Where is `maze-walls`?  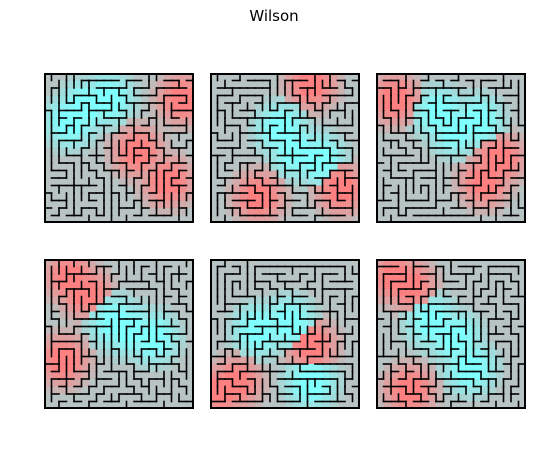 maze-walls is located at coordinates (285, 334).